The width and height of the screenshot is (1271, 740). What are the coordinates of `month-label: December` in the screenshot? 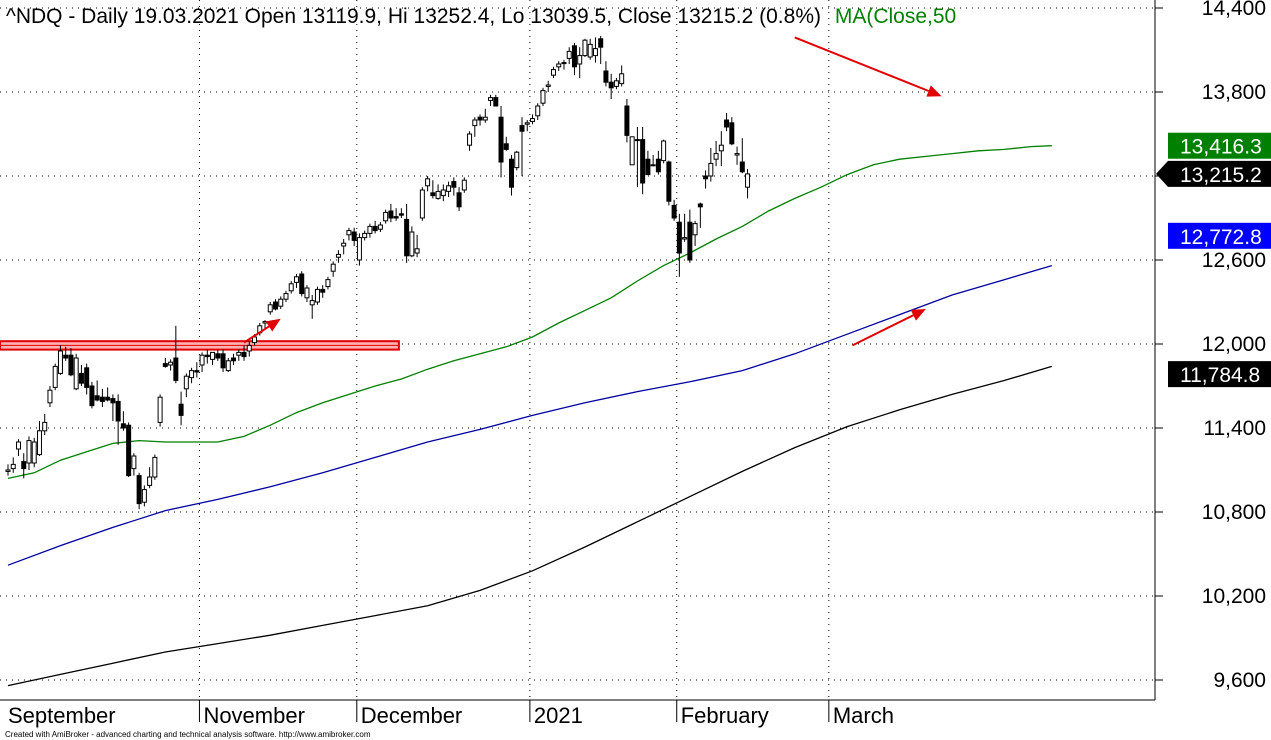 It's located at (411, 715).